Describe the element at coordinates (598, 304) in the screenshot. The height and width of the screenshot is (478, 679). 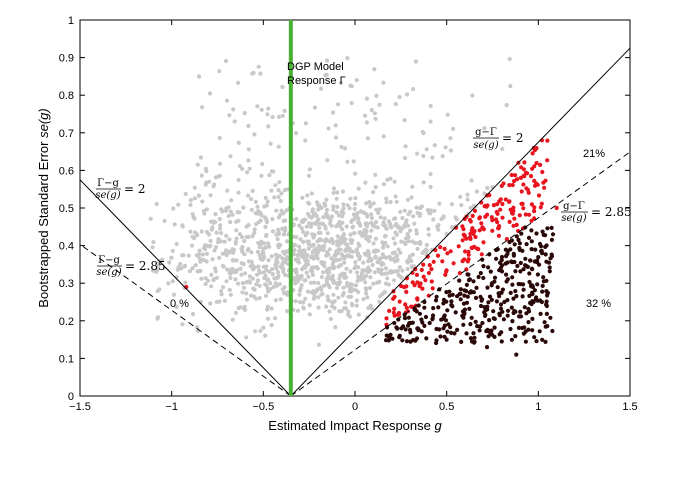
I see `pct-right: 32 %` at that location.